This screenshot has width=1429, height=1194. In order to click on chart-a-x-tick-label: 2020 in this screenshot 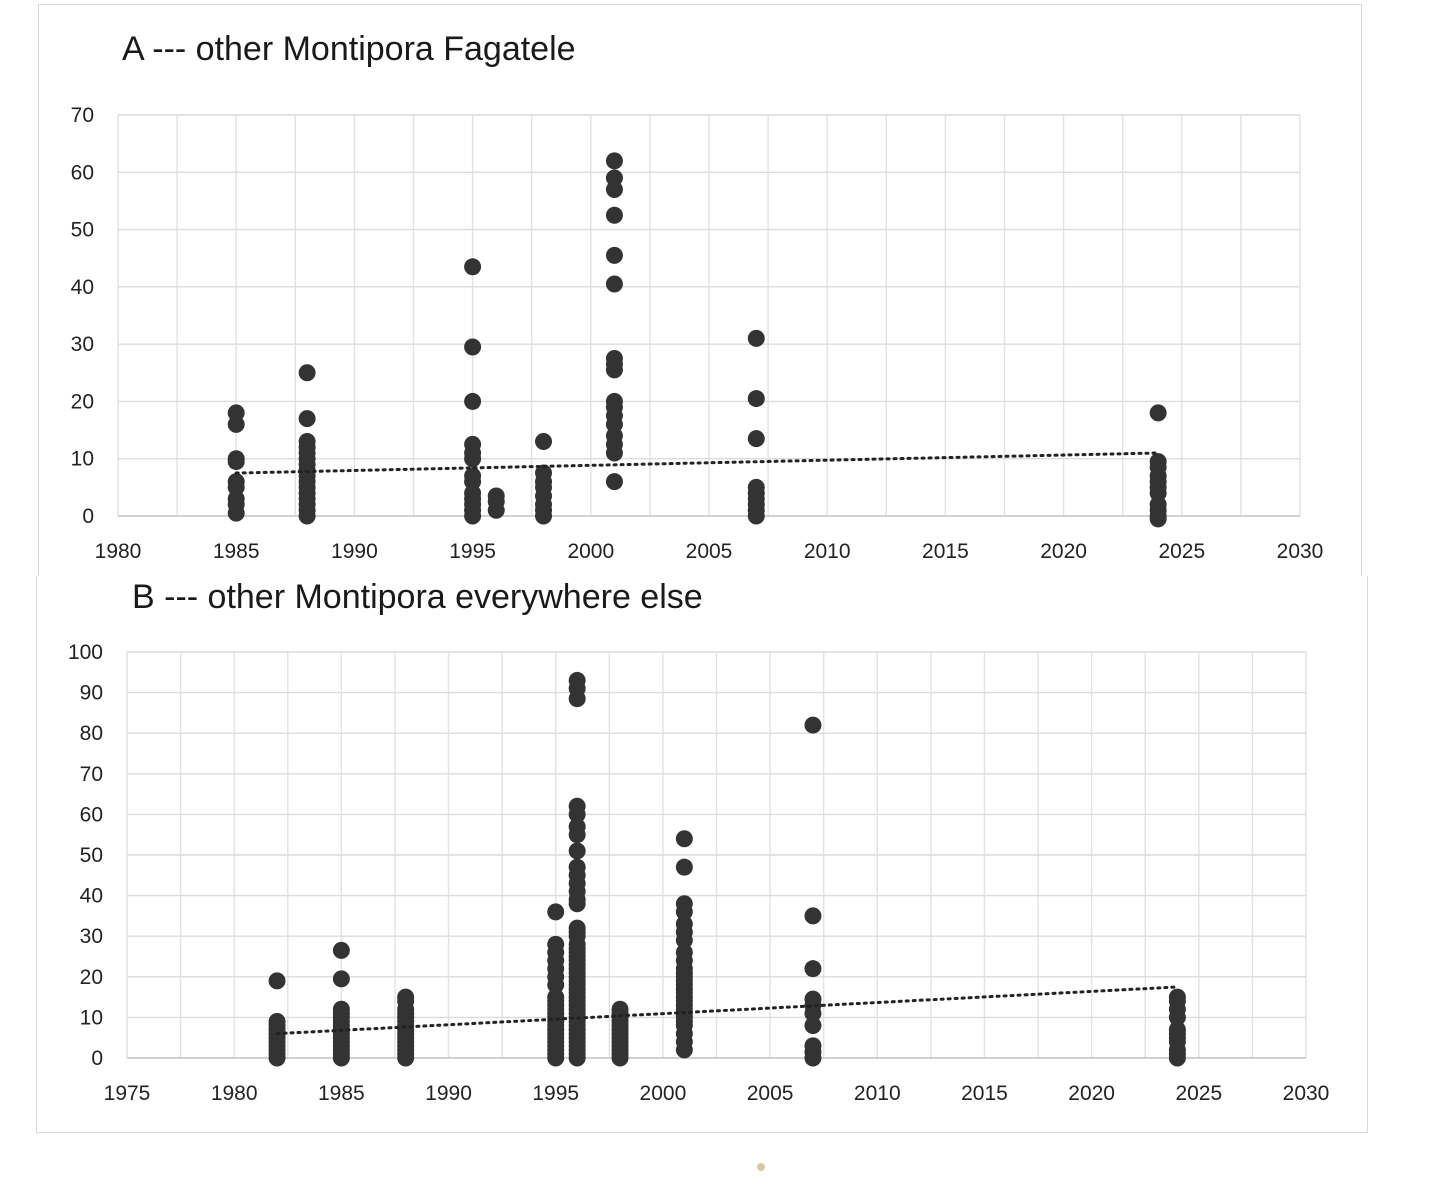, I will do `click(1063, 551)`.